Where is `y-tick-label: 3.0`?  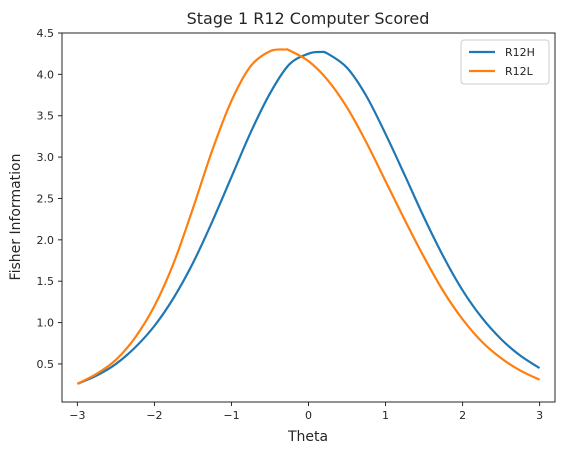 y-tick-label: 3.0 is located at coordinates (46, 157).